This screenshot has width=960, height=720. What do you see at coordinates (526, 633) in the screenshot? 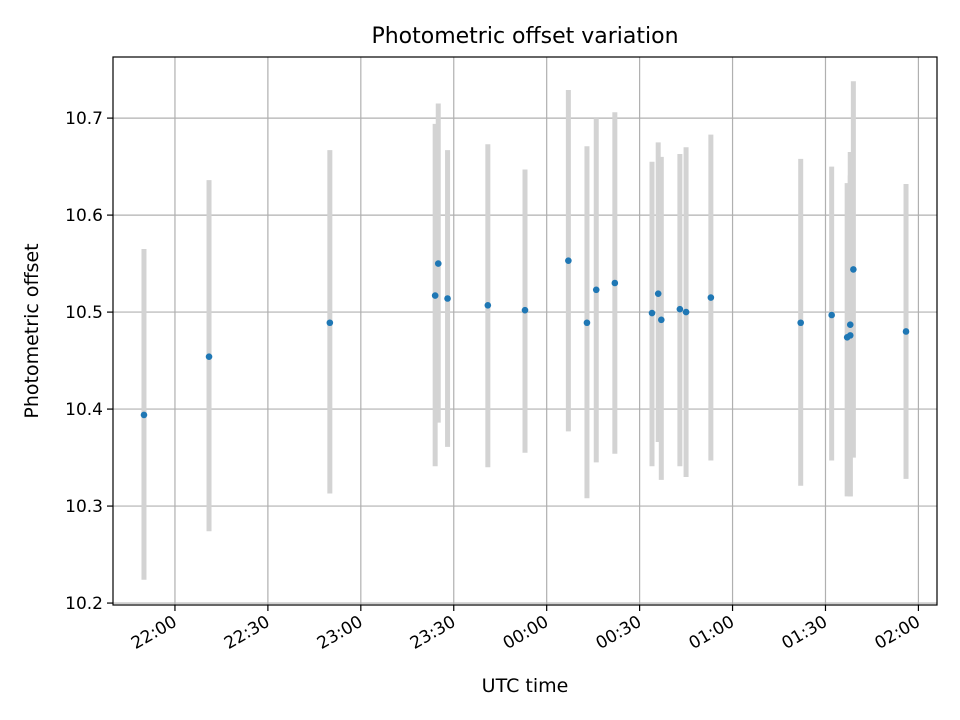
I see `x-tick-label: 00:00` at bounding box center [526, 633].